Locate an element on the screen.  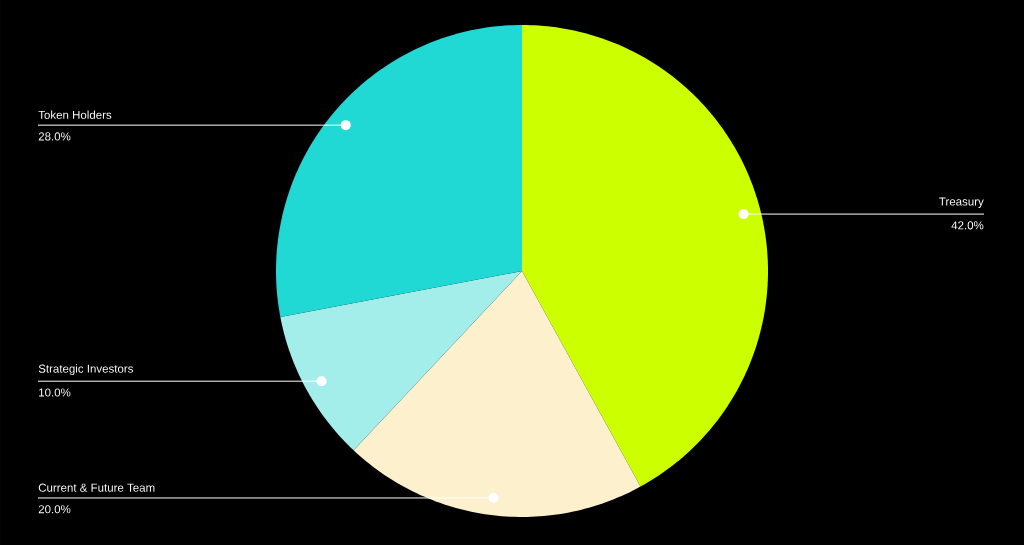
slice-label: Treasury is located at coordinates (961, 202).